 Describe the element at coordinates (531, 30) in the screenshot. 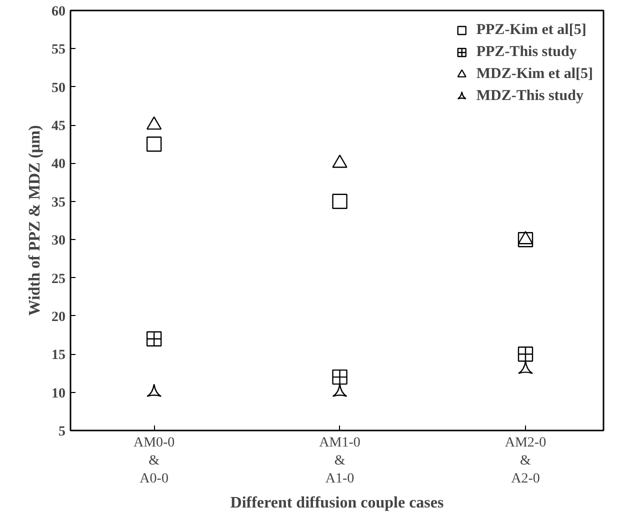

I see `legend-label: PPZ-Kim et al[5]` at that location.